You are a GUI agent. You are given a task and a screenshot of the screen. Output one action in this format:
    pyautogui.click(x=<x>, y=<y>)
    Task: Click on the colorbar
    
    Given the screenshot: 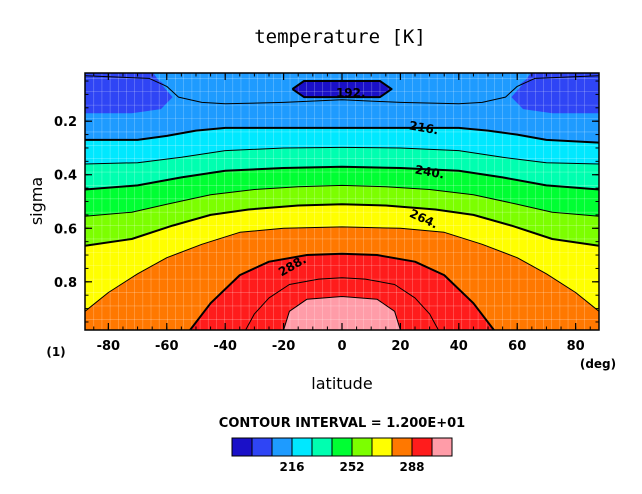 What is the action you would take?
    pyautogui.click(x=342, y=447)
    